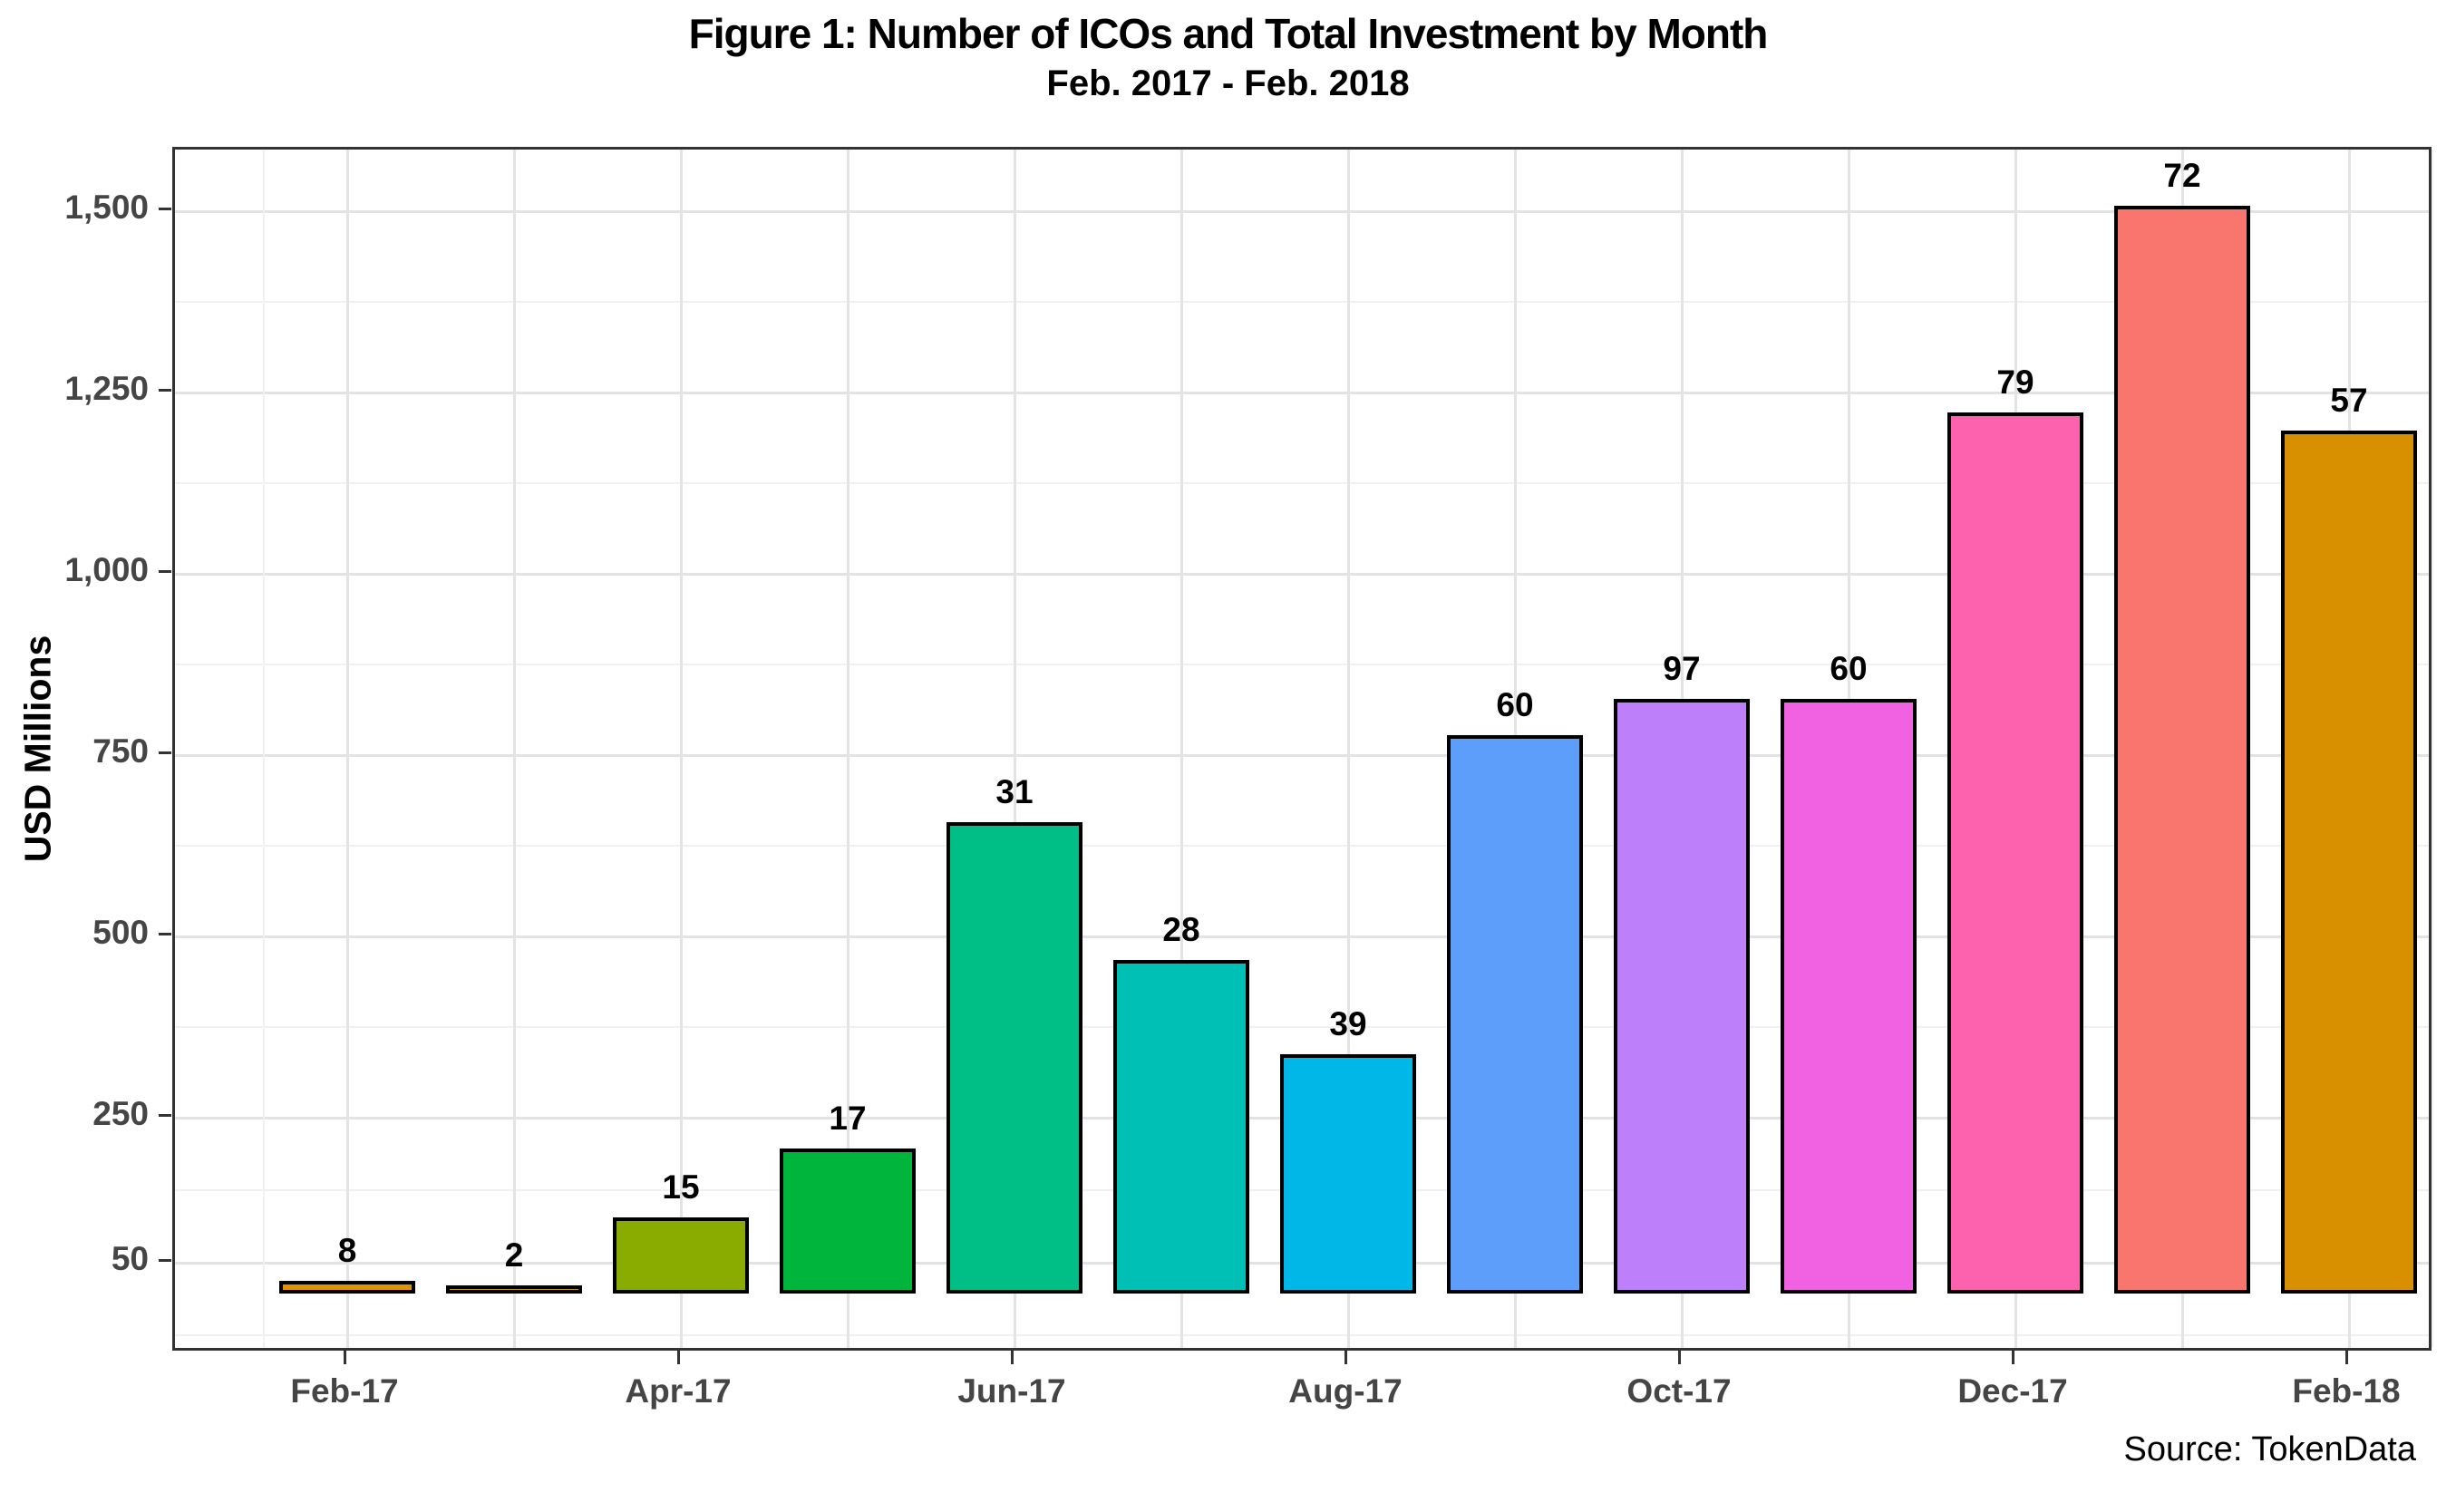 This screenshot has height=1512, width=2456. Describe the element at coordinates (121, 751) in the screenshot. I see `y-tick-label: 750` at that location.